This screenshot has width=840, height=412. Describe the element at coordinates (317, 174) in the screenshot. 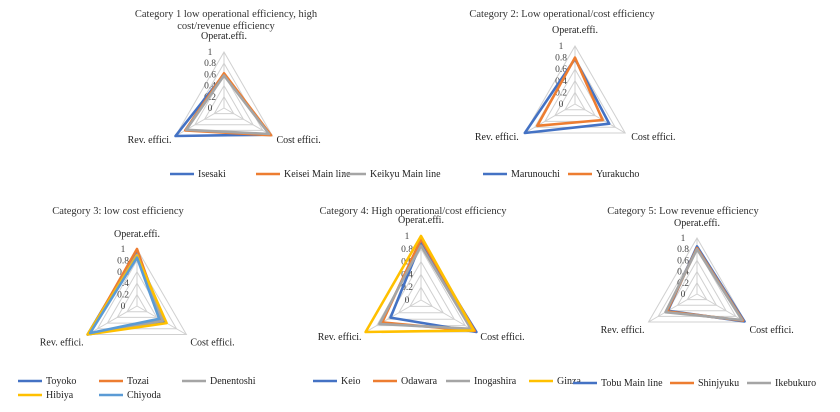

I see `legend-label: Keisei Main line` at that location.